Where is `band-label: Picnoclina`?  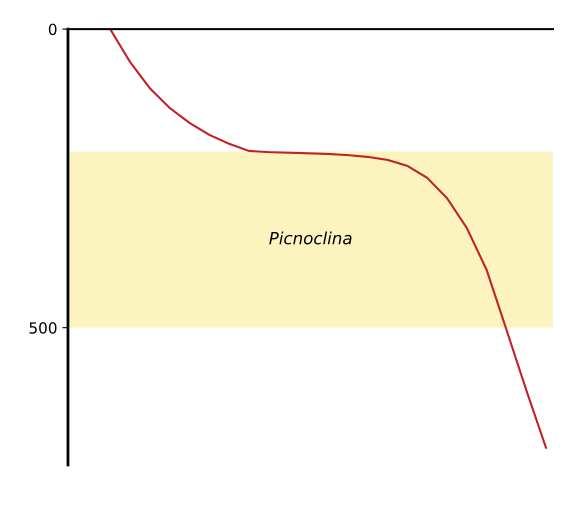
band-label: Picnoclina is located at coordinates (310, 238).